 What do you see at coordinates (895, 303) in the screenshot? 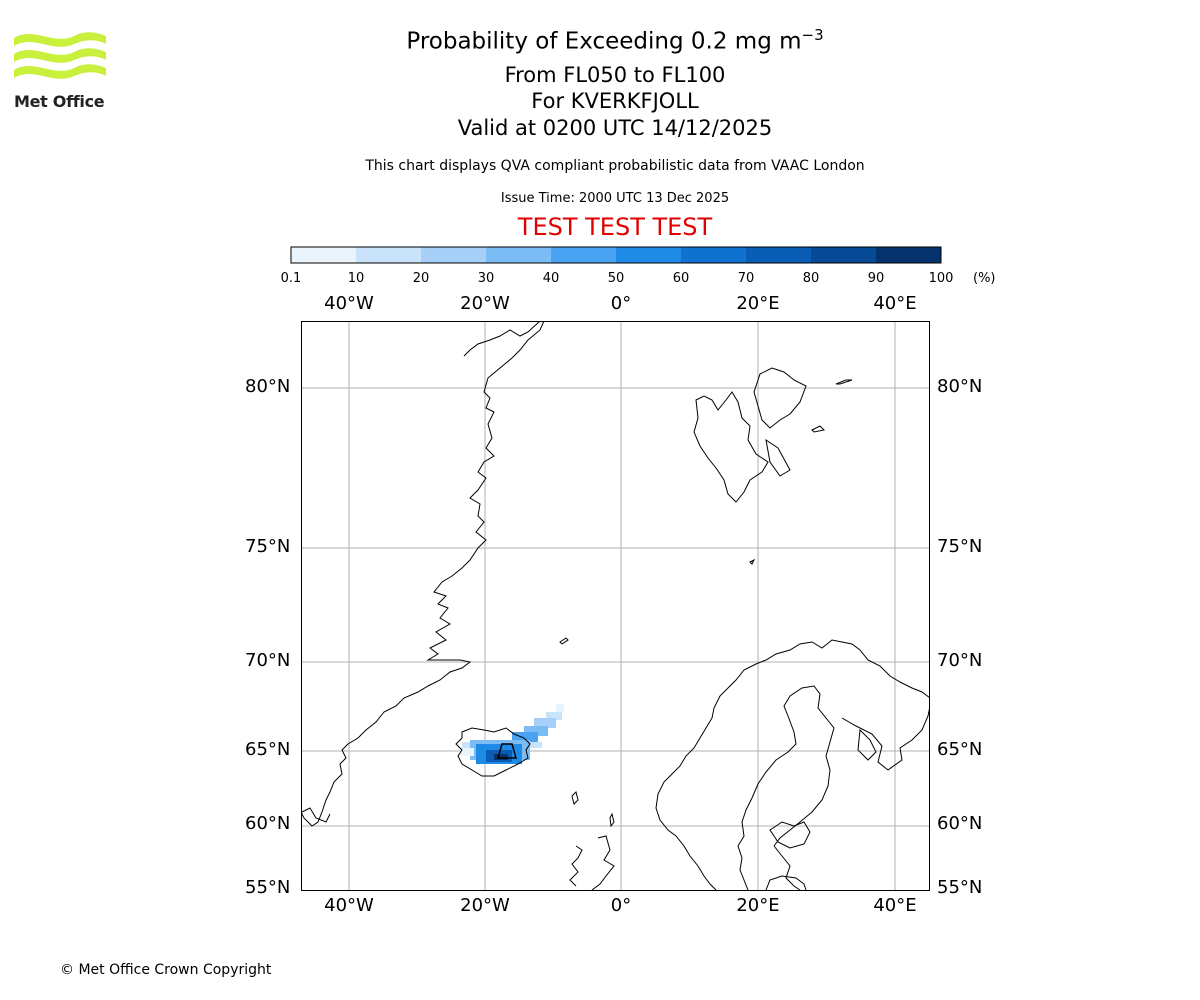
I see `lon-label-top: 40°E` at bounding box center [895, 303].